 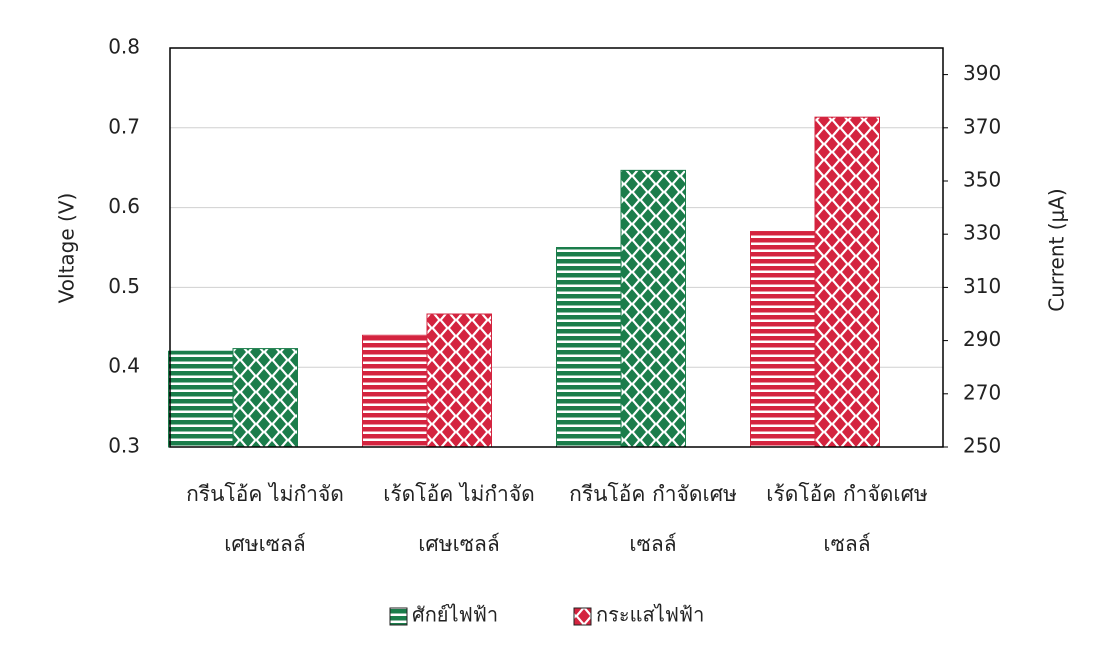 I want to click on y-tick-label: 0.3, so click(x=124, y=446).